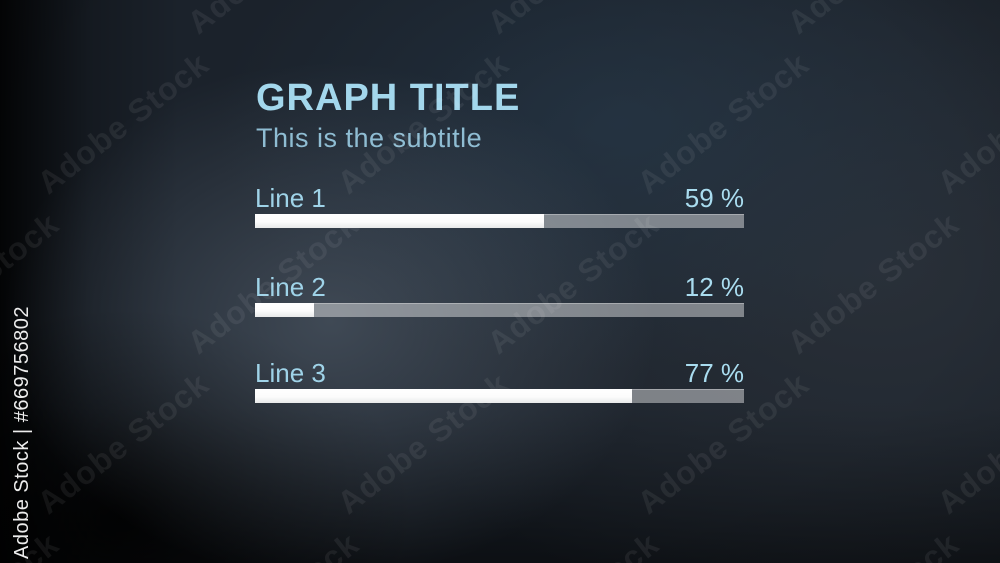 Image resolution: width=1000 pixels, height=563 pixels. I want to click on watermark-asset-id: Adobe Stock | #669756802, so click(22, 432).